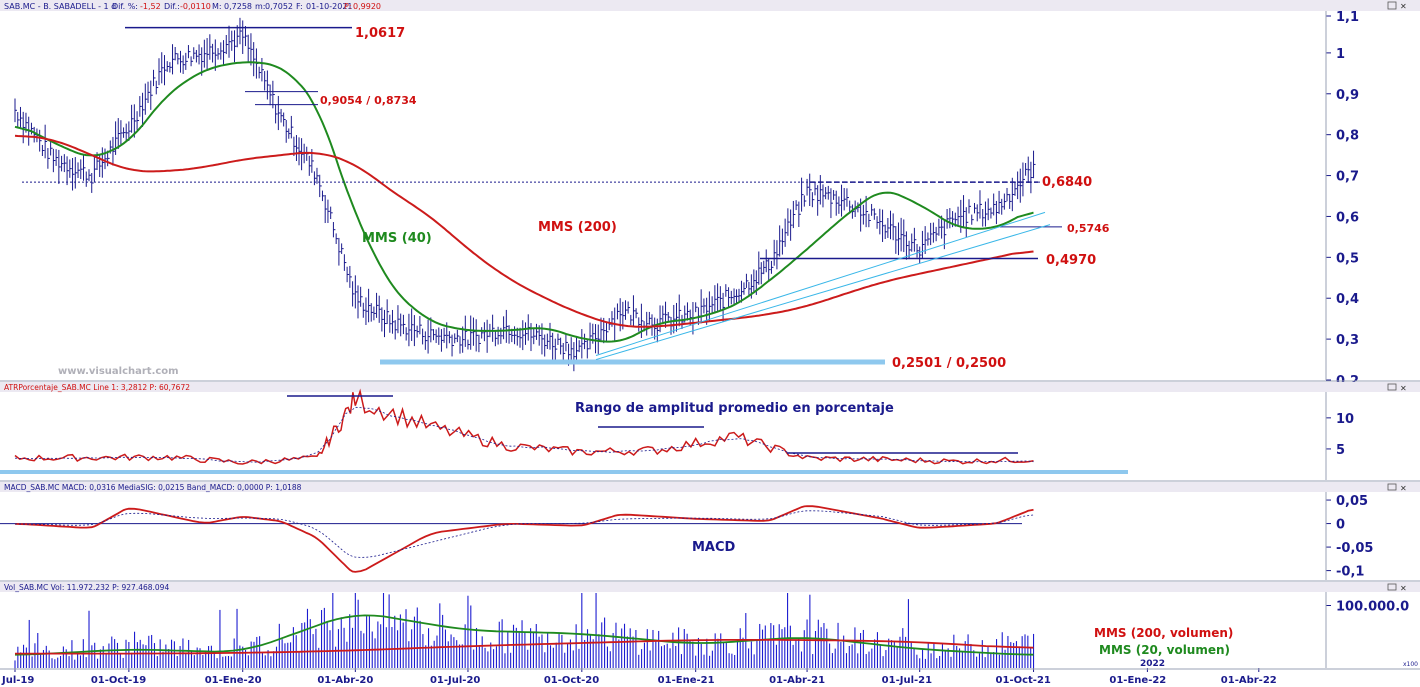 This screenshot has width=1420, height=687. What do you see at coordinates (329, 6) in the screenshot?
I see `price-header-date-value: 01-10-2021` at bounding box center [329, 6].